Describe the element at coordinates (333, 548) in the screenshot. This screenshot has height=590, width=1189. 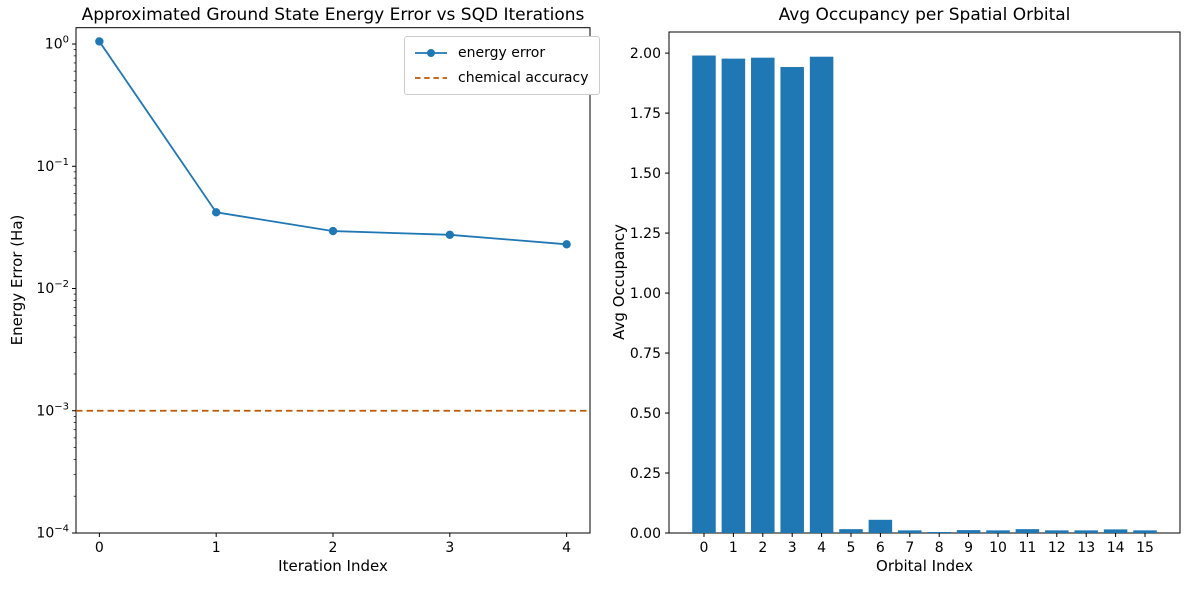
I see `left-x-tick-label: 2` at that location.